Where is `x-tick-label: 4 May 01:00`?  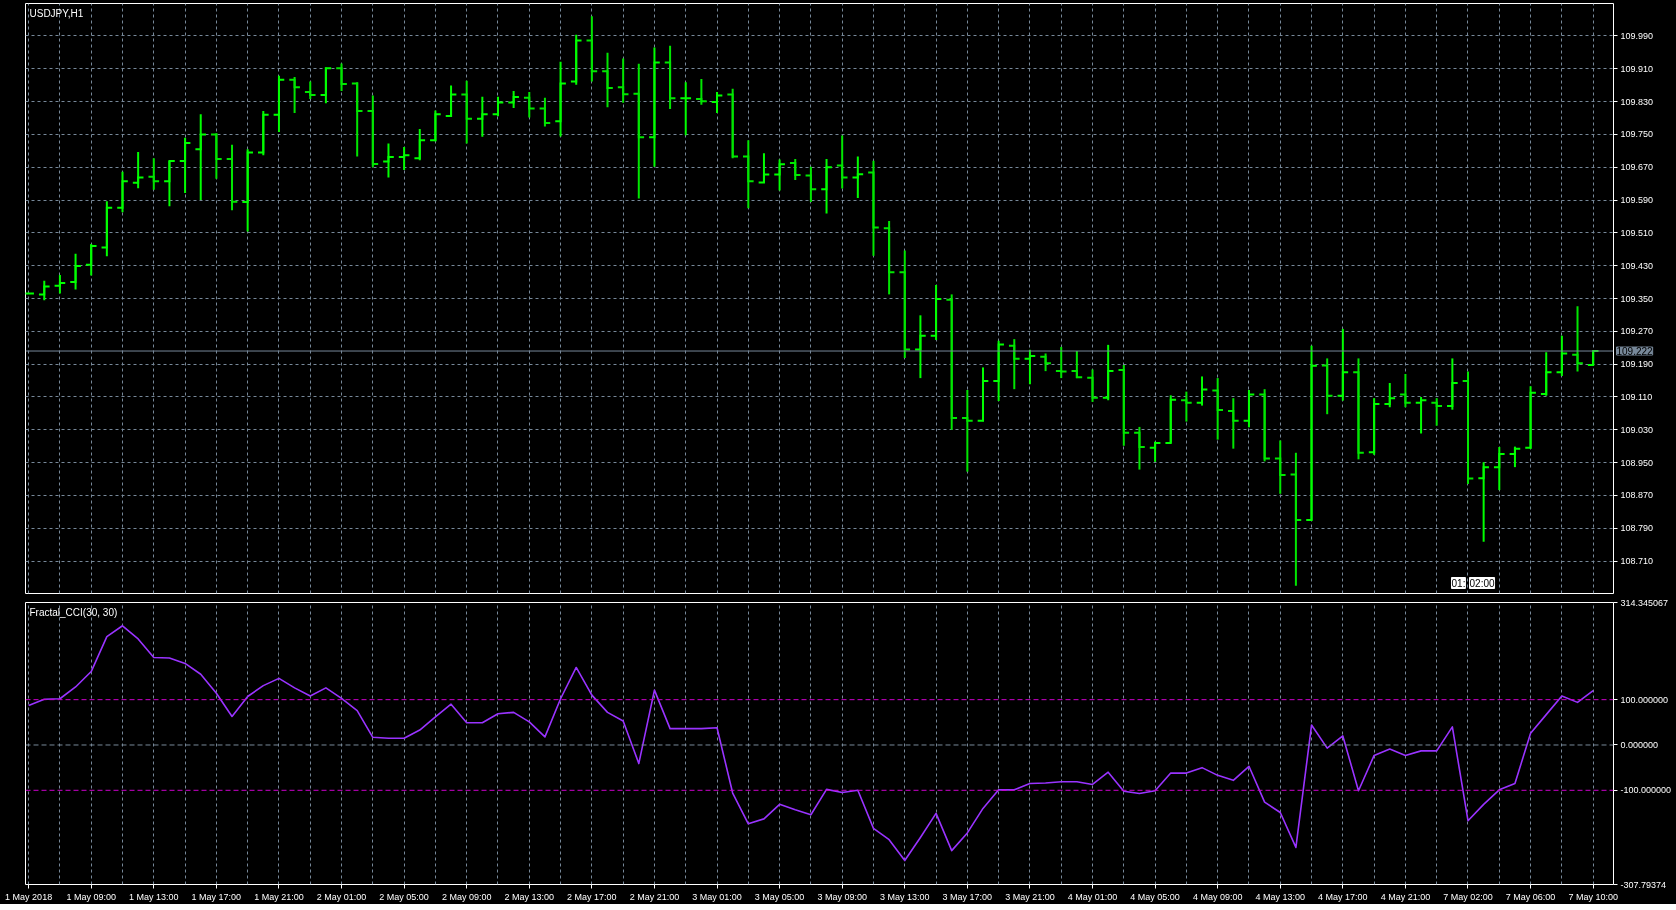
x-tick-label: 4 May 01:00 is located at coordinates (1092, 896).